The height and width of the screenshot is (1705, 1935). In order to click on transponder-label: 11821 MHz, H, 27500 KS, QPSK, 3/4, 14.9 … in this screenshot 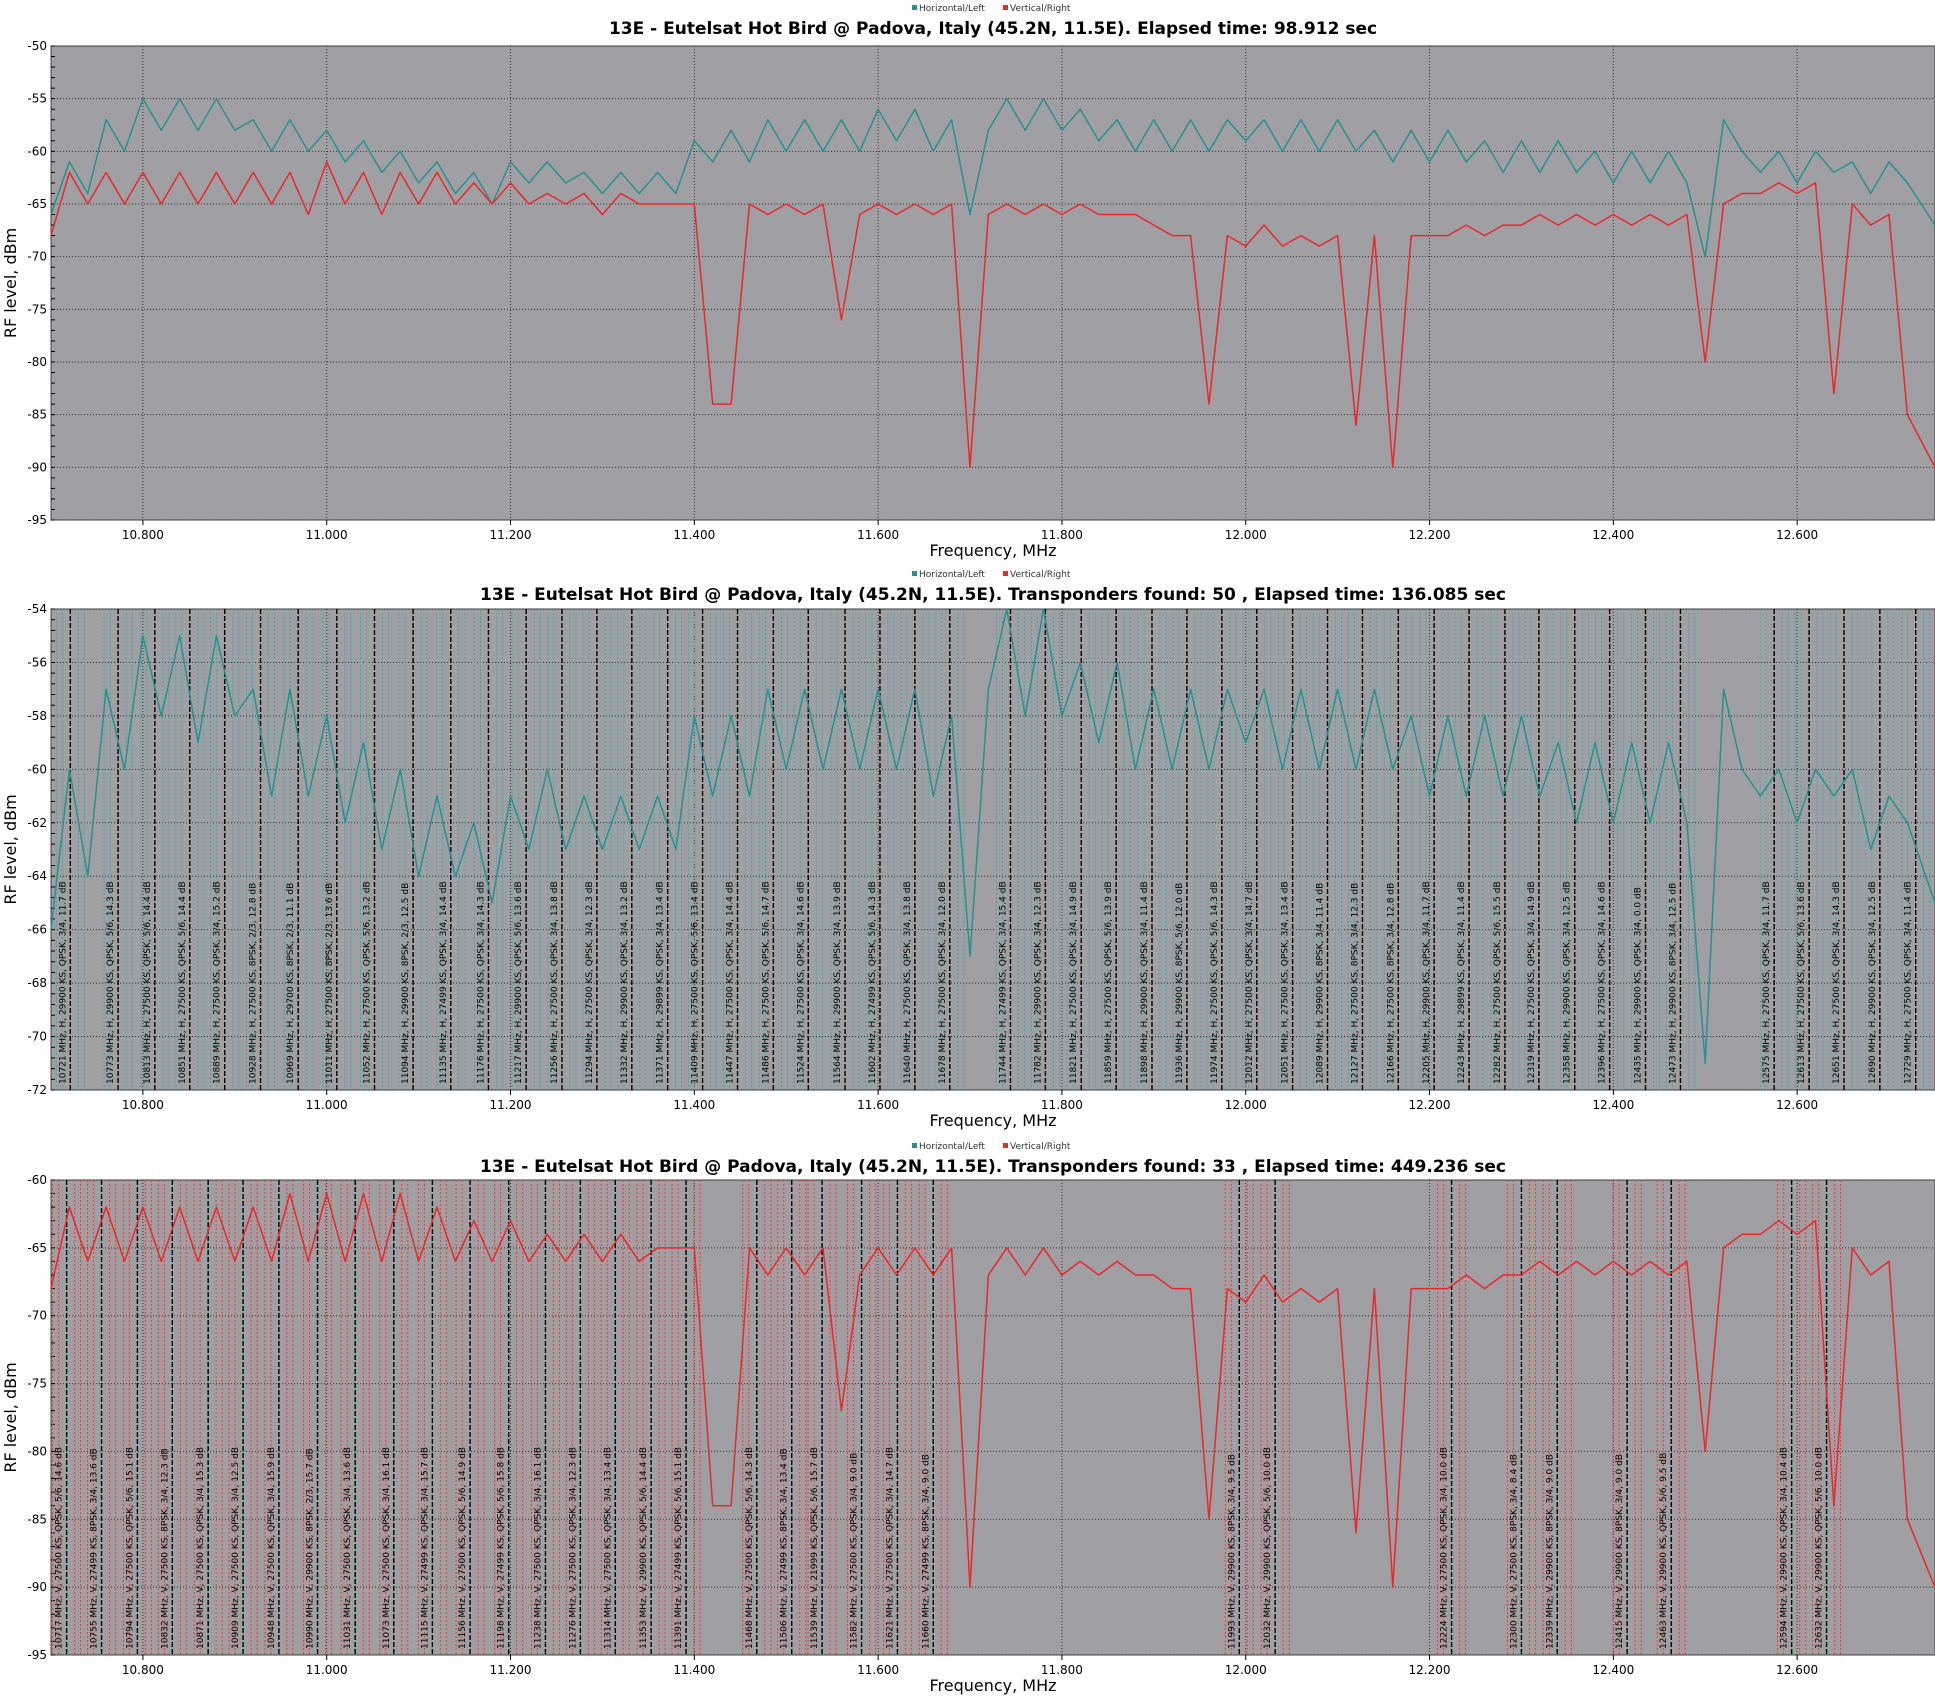, I will do `click(1074, 982)`.